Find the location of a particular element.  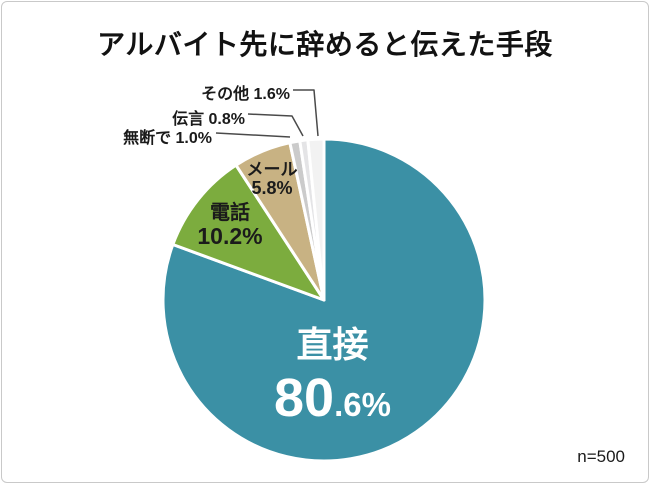

slice-label-chokusetsu-pct: 80.6% is located at coordinates (332, 401).